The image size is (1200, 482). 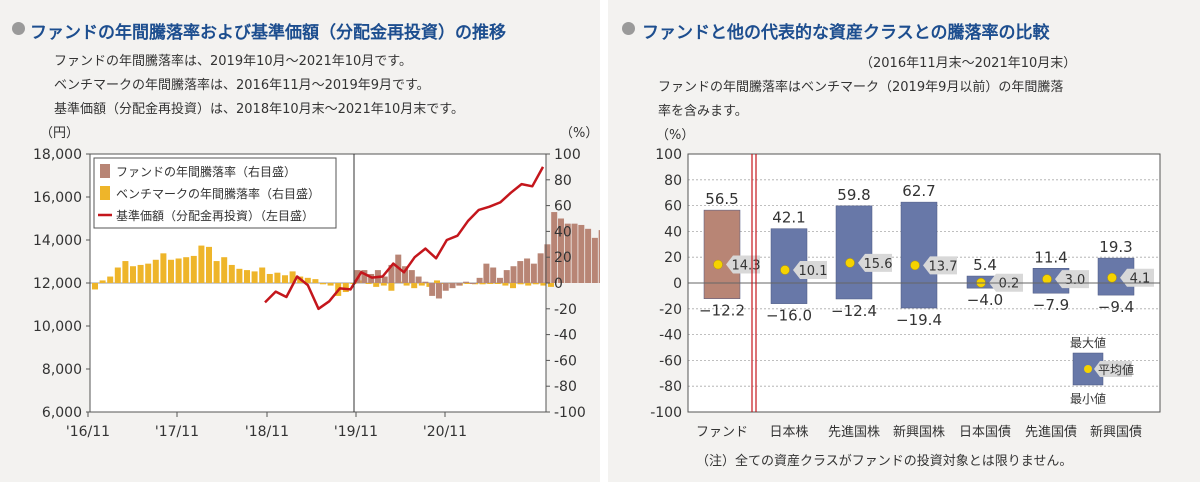 What do you see at coordinates (1116, 432) in the screenshot?
I see `category-label: 新興国債` at bounding box center [1116, 432].